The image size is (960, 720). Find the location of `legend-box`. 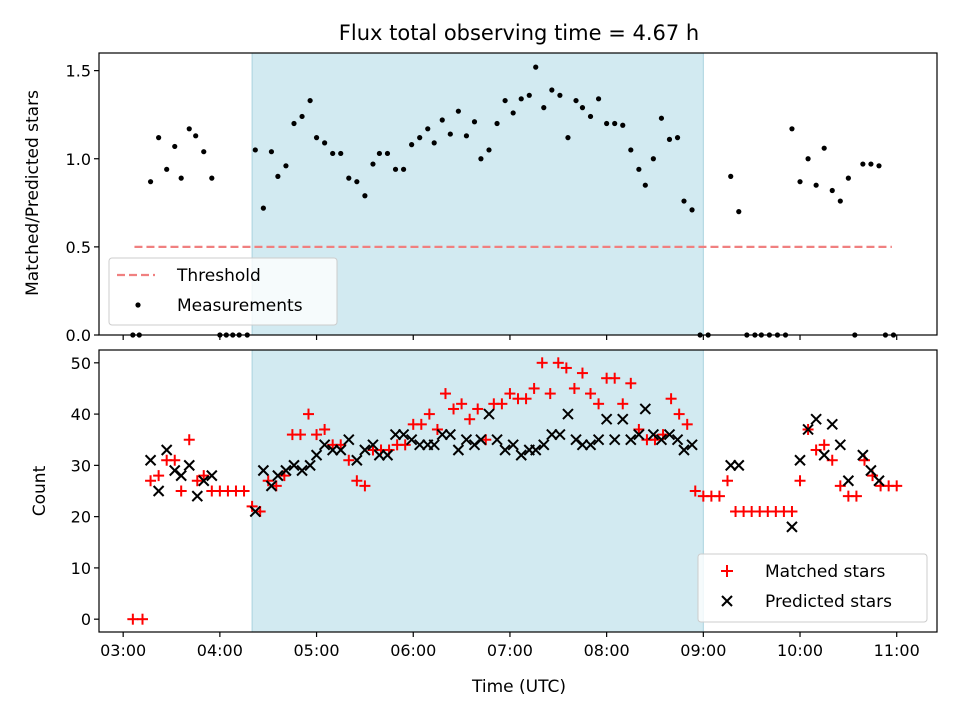

legend-box is located at coordinates (223, 291).